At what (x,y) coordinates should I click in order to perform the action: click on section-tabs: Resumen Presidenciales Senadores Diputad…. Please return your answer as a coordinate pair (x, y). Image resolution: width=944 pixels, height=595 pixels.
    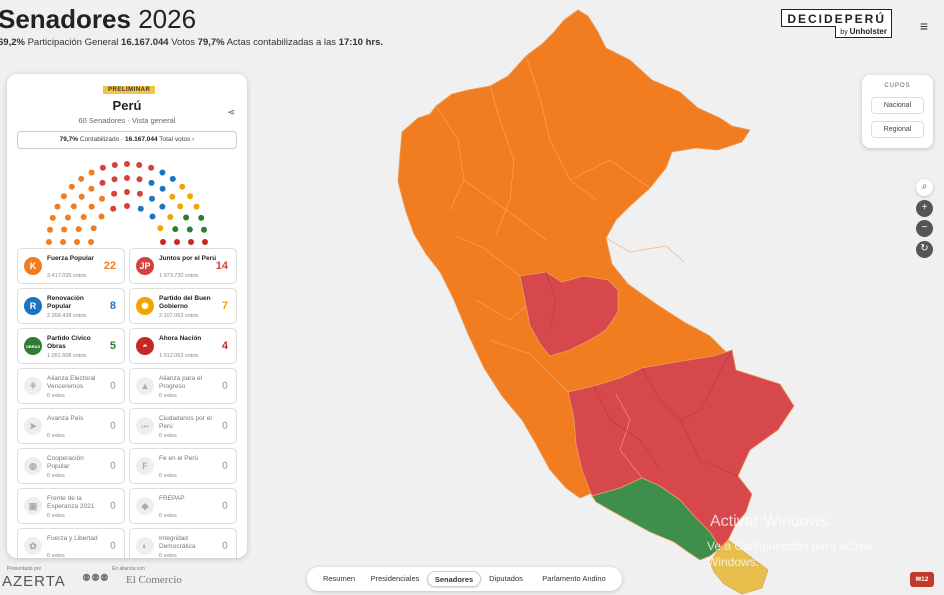
    Looking at the image, I should click on (464, 579).